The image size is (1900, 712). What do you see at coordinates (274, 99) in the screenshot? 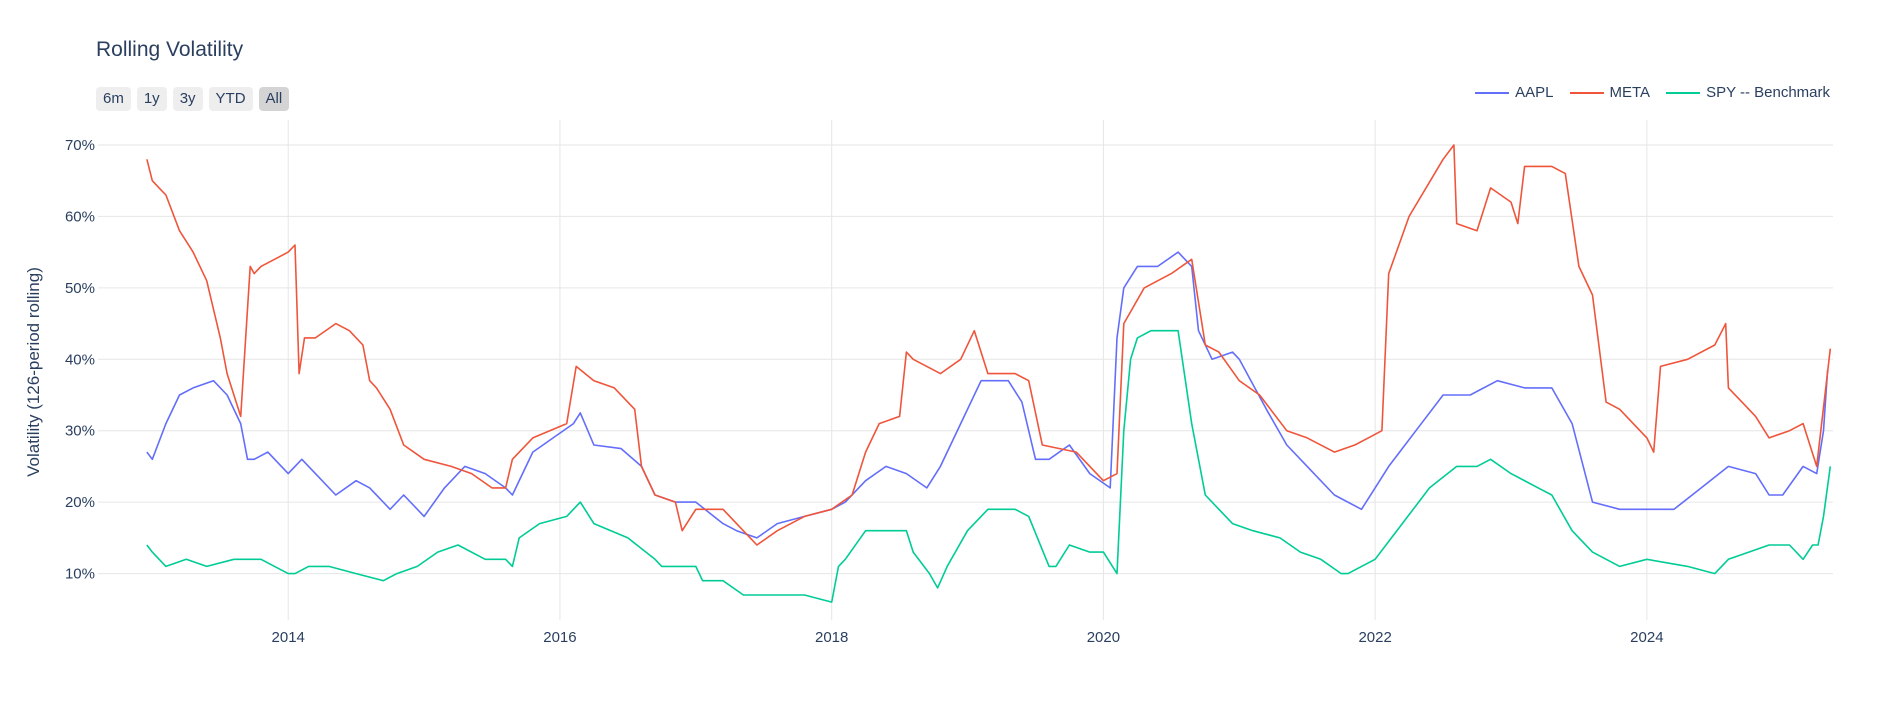
I see `range-button-all: All` at bounding box center [274, 99].